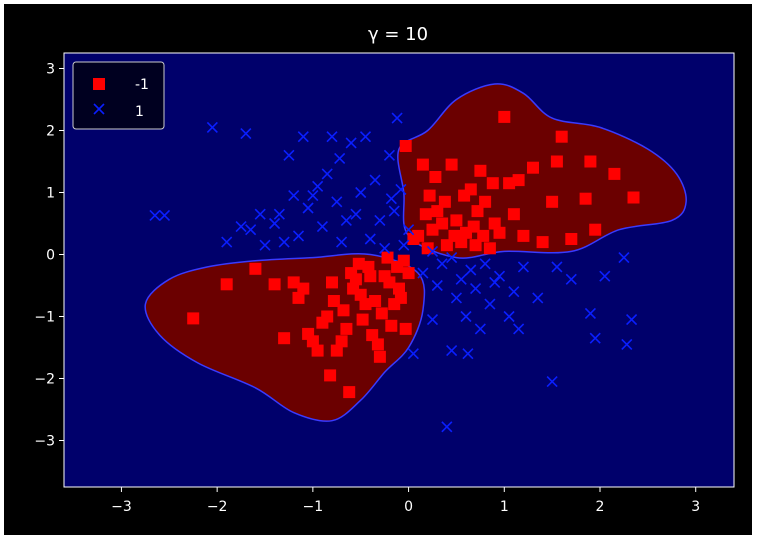  What do you see at coordinates (398, 34) in the screenshot?
I see `chart-title: γ = 10` at bounding box center [398, 34].